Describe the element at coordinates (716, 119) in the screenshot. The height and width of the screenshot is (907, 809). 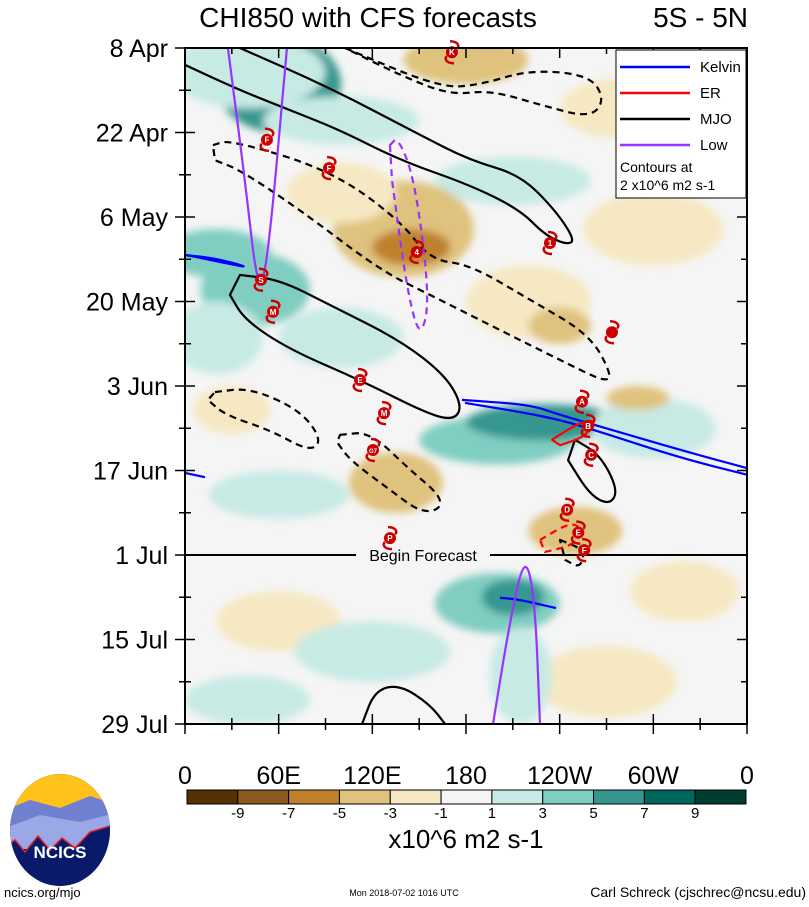
I see `legend-label-mjo: MJO` at that location.